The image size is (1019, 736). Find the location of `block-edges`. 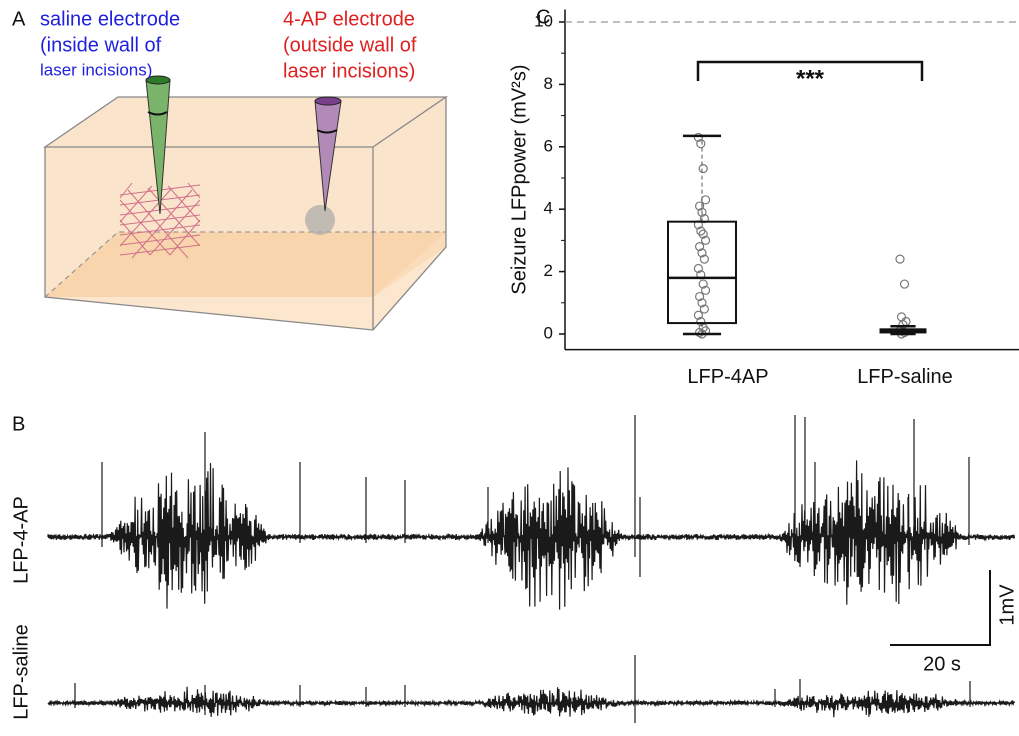

block-edges is located at coordinates (245, 213).